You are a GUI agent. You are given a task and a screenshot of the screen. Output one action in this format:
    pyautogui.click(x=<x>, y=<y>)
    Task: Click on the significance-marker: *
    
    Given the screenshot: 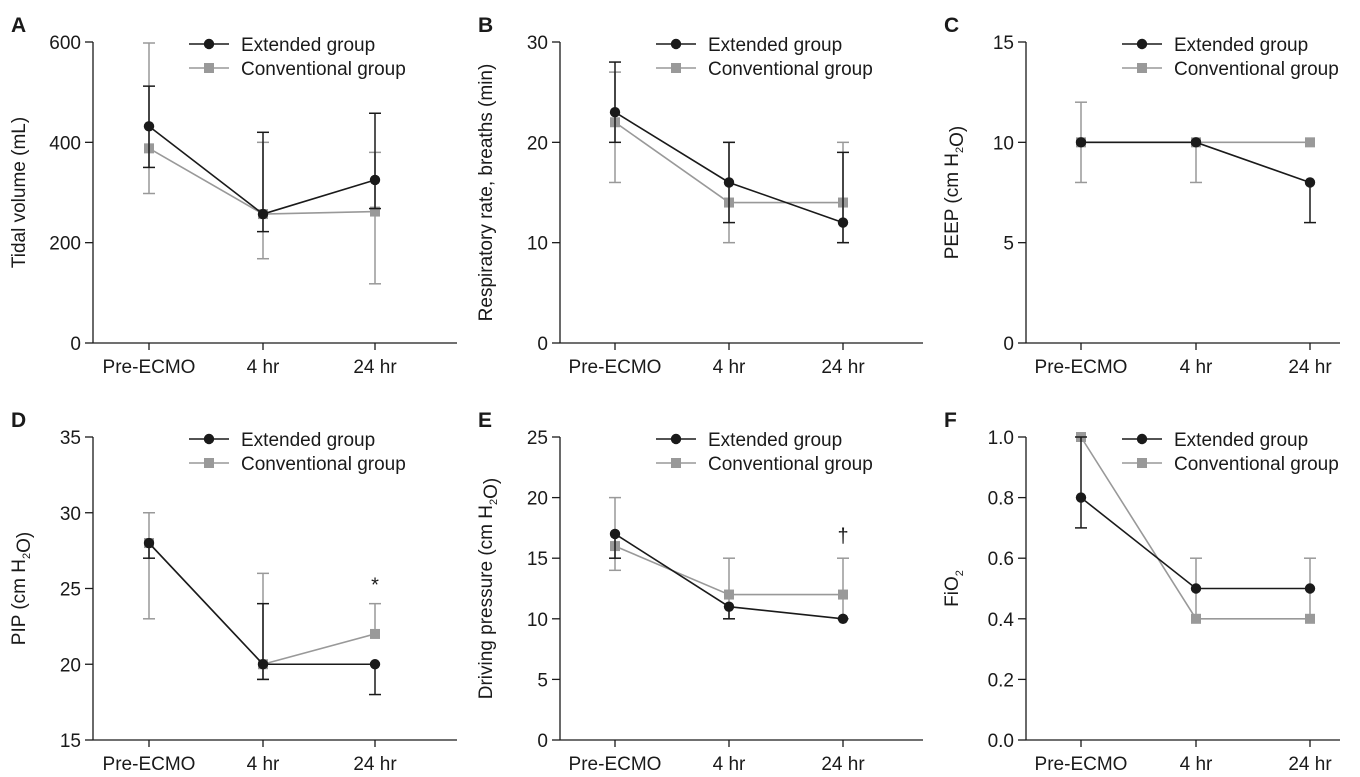 What is the action you would take?
    pyautogui.click(x=375, y=586)
    